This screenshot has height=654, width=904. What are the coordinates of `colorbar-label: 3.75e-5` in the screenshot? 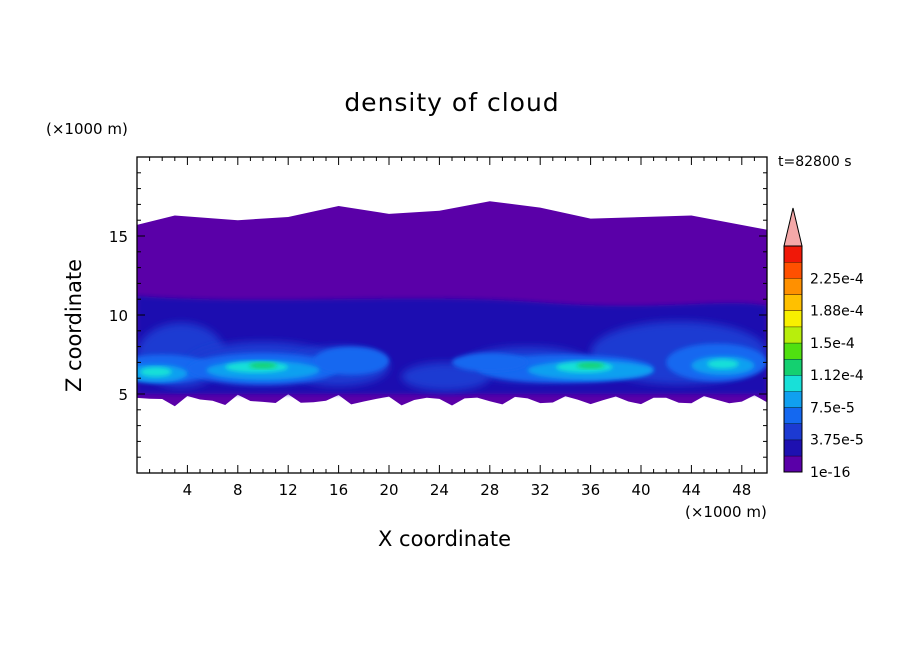 It's located at (837, 441).